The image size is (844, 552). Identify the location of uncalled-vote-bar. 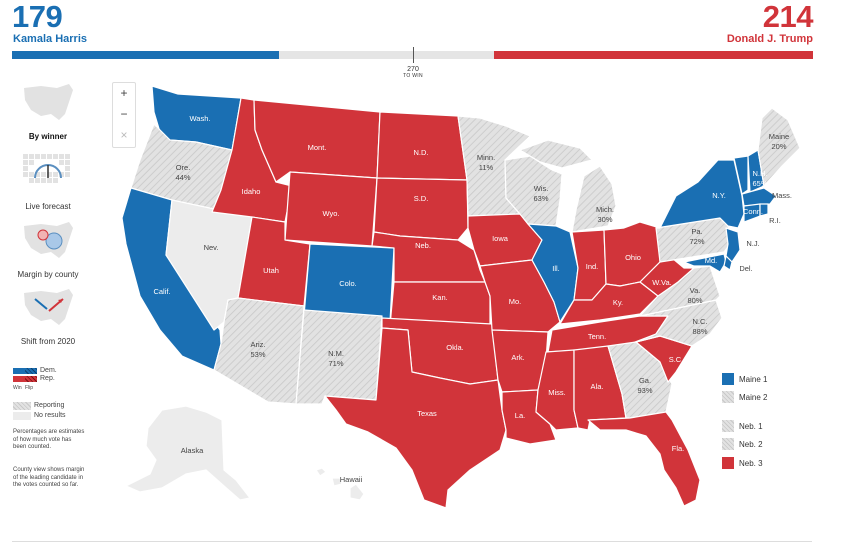
(386, 55).